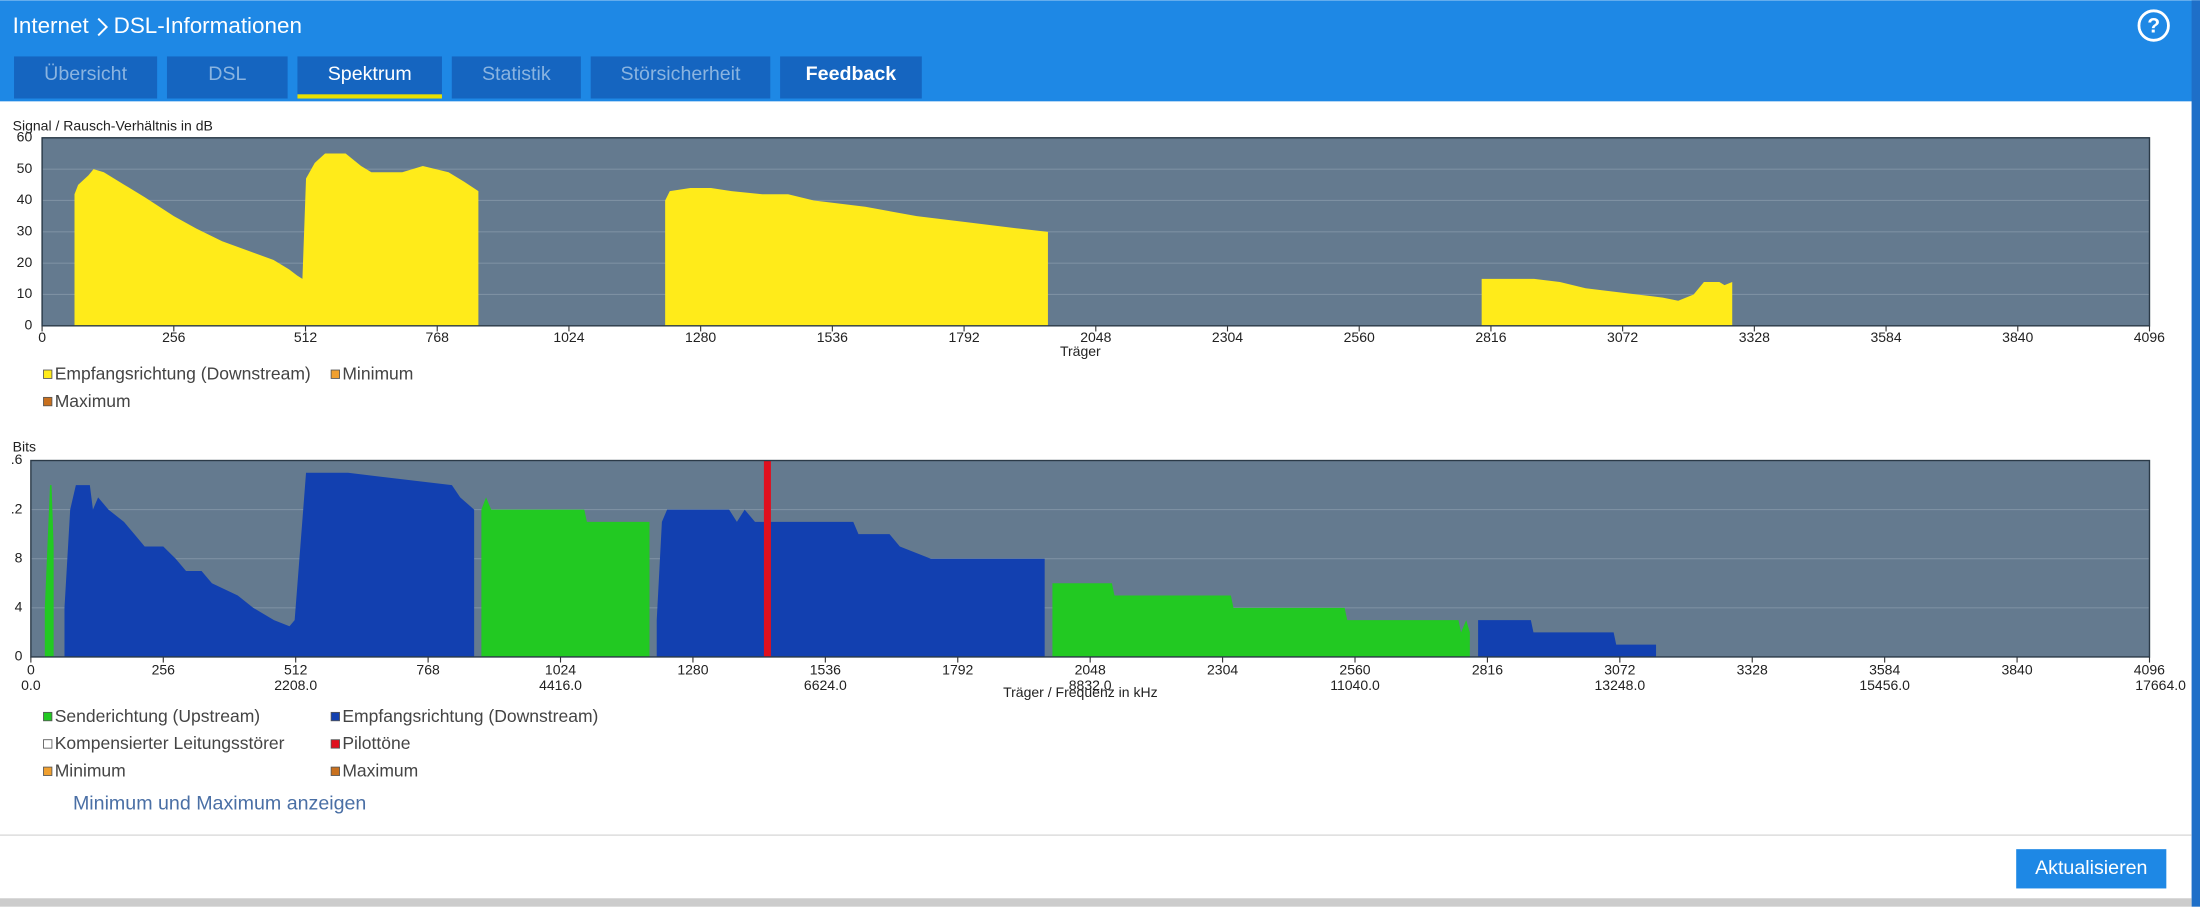  Describe the element at coordinates (31, 670) in the screenshot. I see `x-tick-label: 0` at that location.